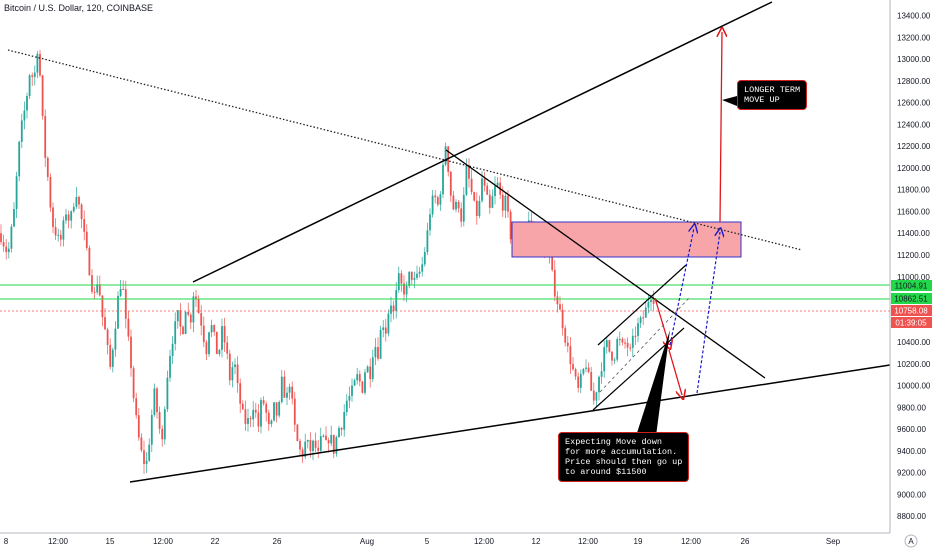 Image resolution: width=932 pixels, height=550 pixels. What do you see at coordinates (911, 541) in the screenshot?
I see `auto-scale-button` at bounding box center [911, 541].